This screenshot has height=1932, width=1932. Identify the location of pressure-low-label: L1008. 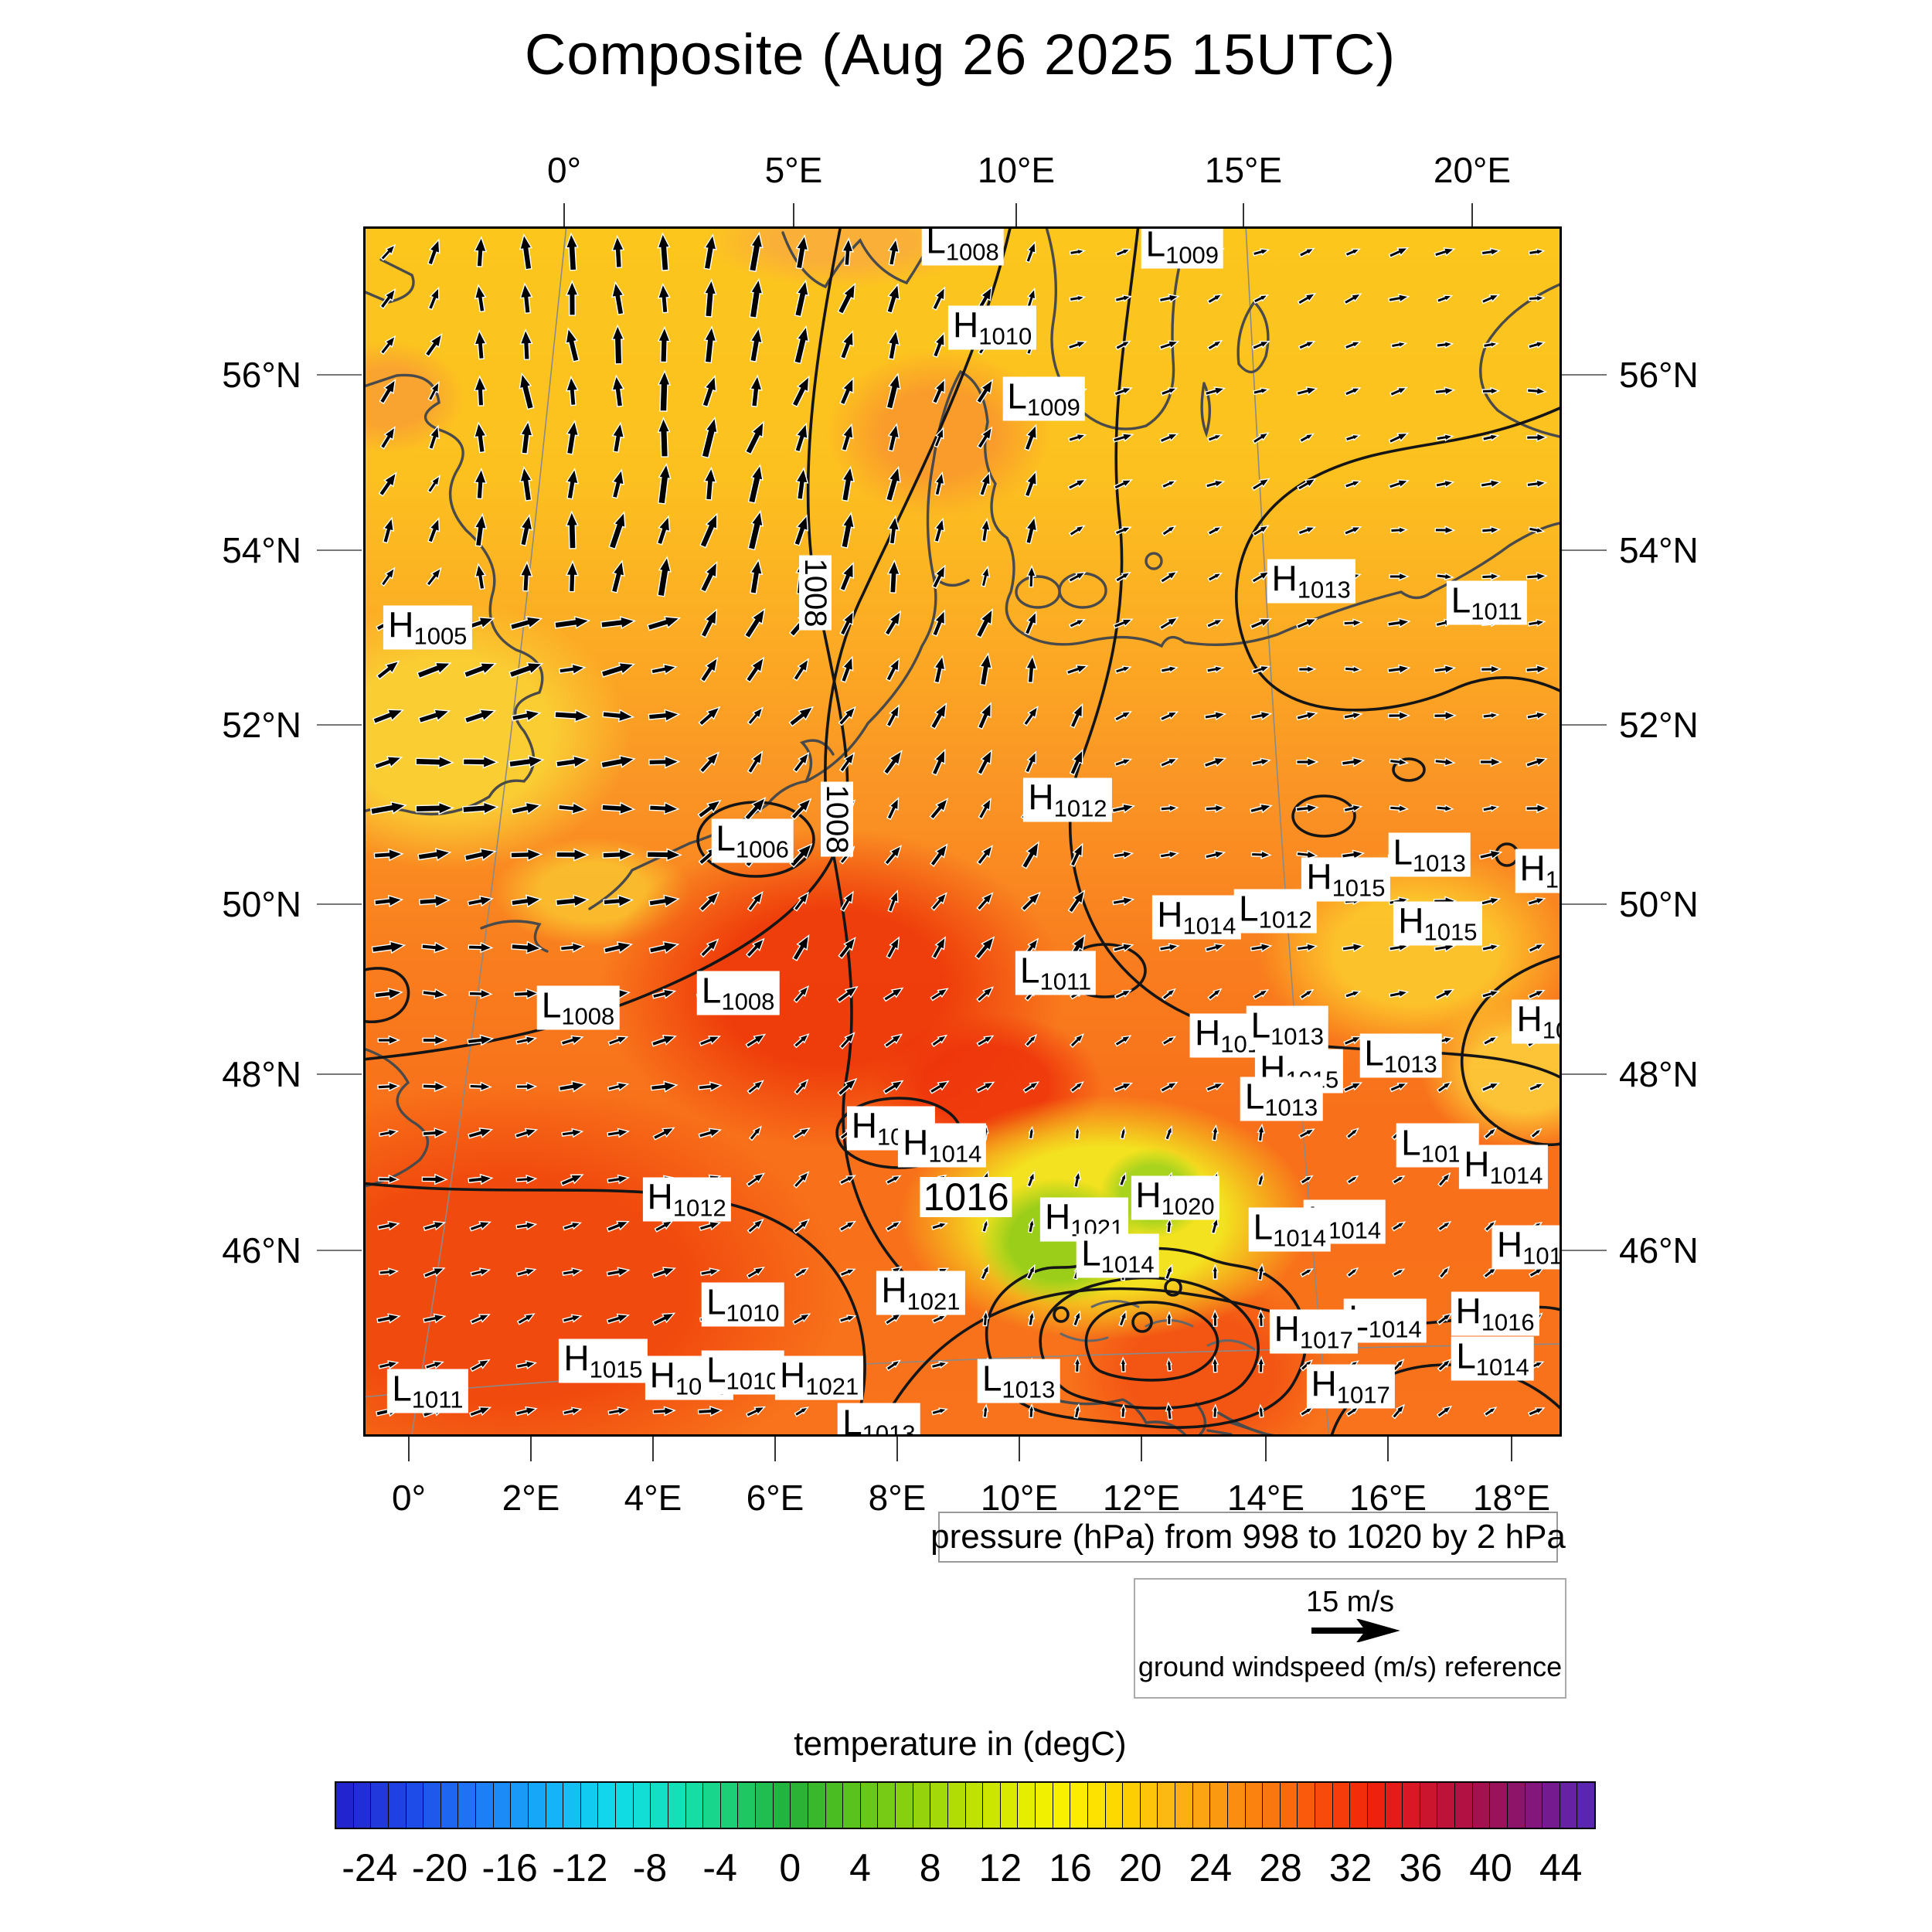
(738, 993).